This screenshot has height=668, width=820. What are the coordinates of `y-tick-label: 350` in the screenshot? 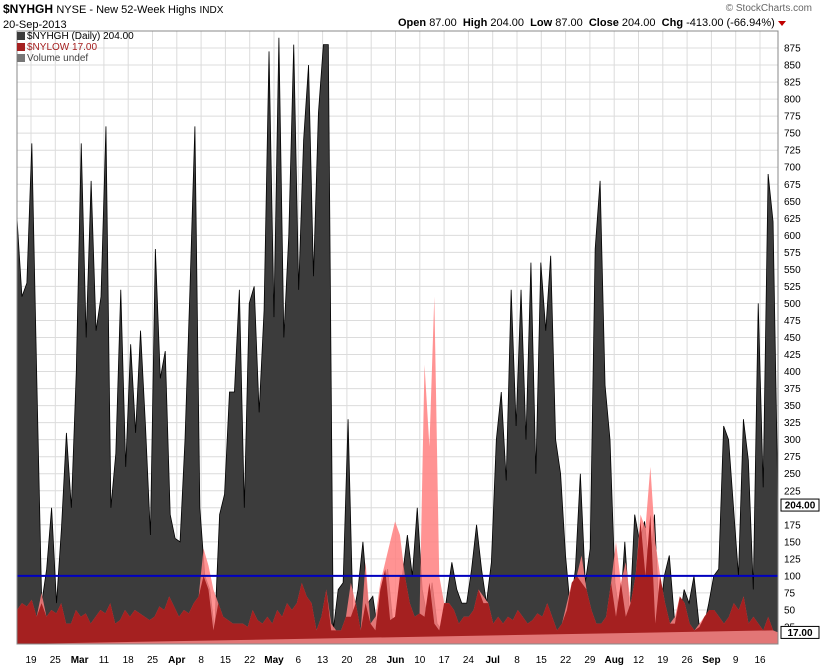 It's located at (792, 406).